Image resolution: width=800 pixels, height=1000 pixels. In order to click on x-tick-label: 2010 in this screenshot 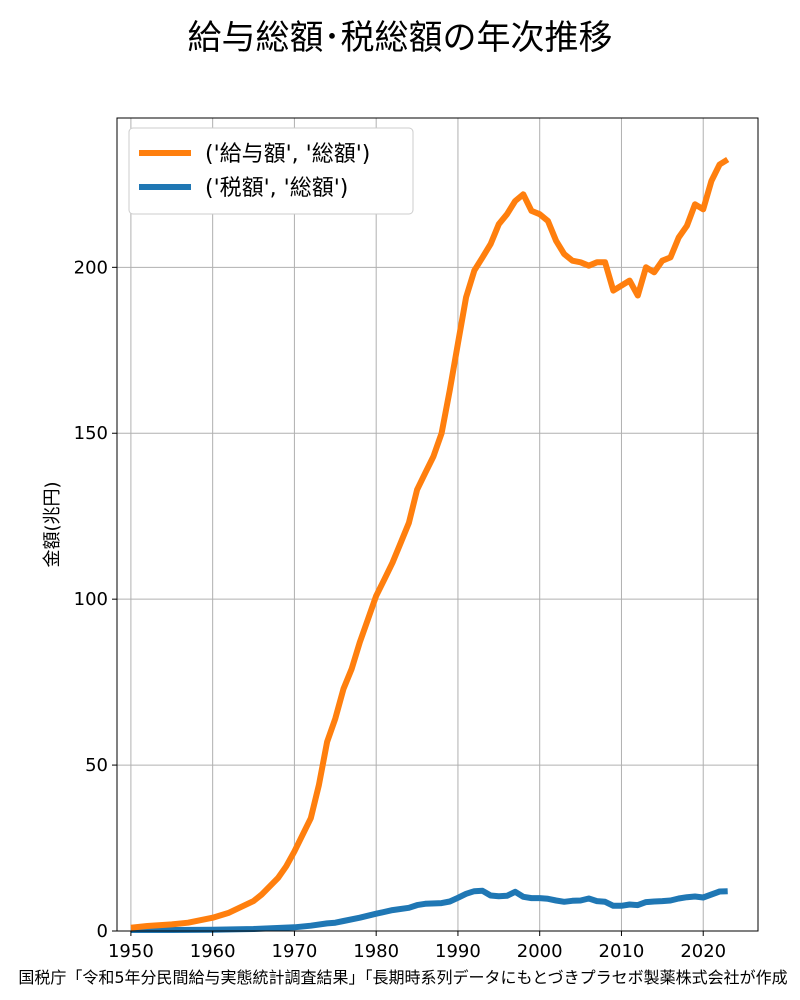, I will do `click(622, 951)`.